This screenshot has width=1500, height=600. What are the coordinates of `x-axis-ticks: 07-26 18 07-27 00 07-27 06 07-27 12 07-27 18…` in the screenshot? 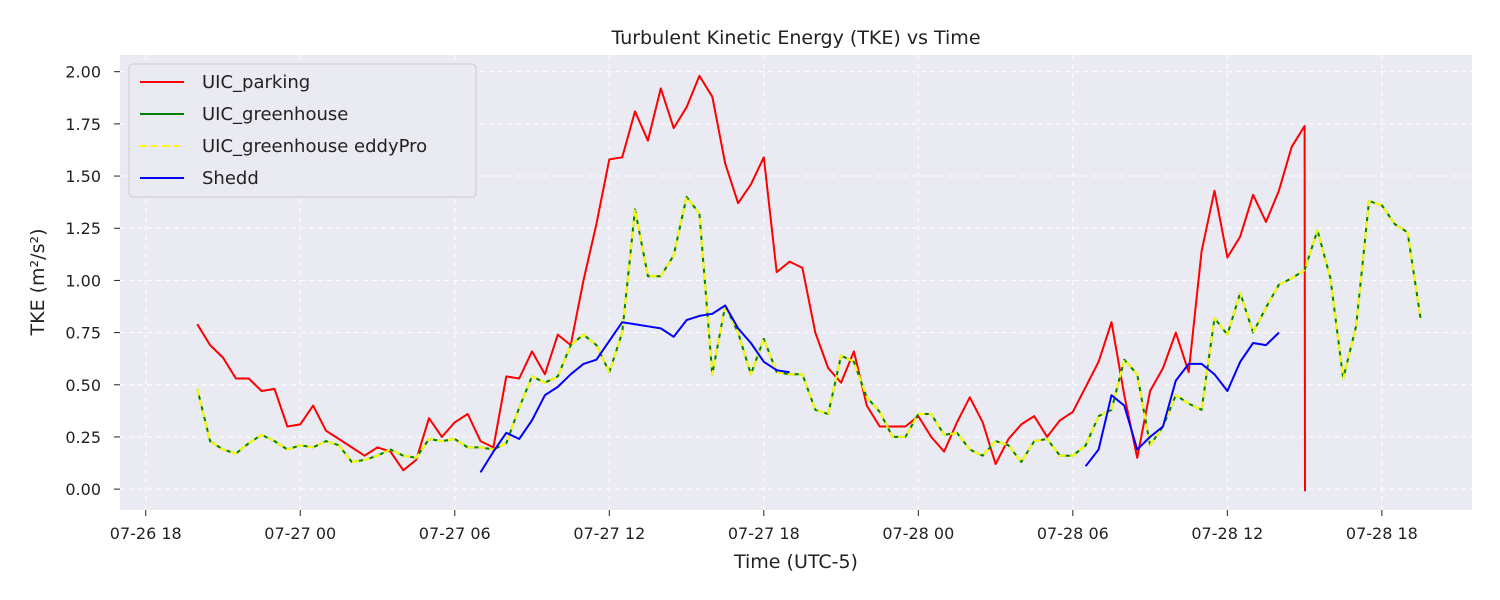 It's located at (764, 526).